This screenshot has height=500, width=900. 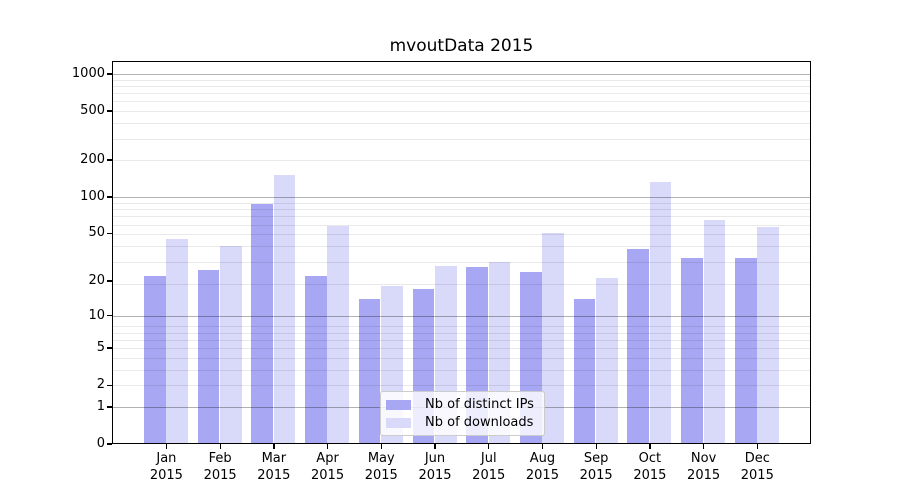 I want to click on x-tick-label-feb: Feb 2015, so click(x=220, y=467).